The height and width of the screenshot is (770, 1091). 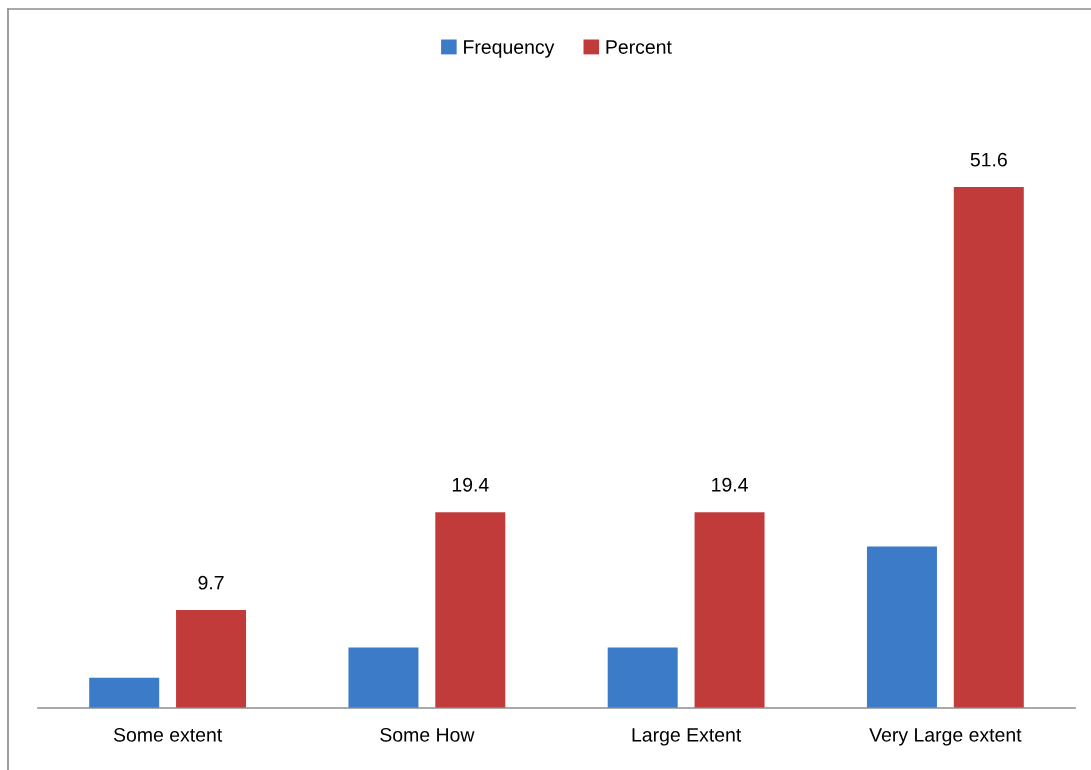 What do you see at coordinates (168, 734) in the screenshot?
I see `x-tick-label: Some extent` at bounding box center [168, 734].